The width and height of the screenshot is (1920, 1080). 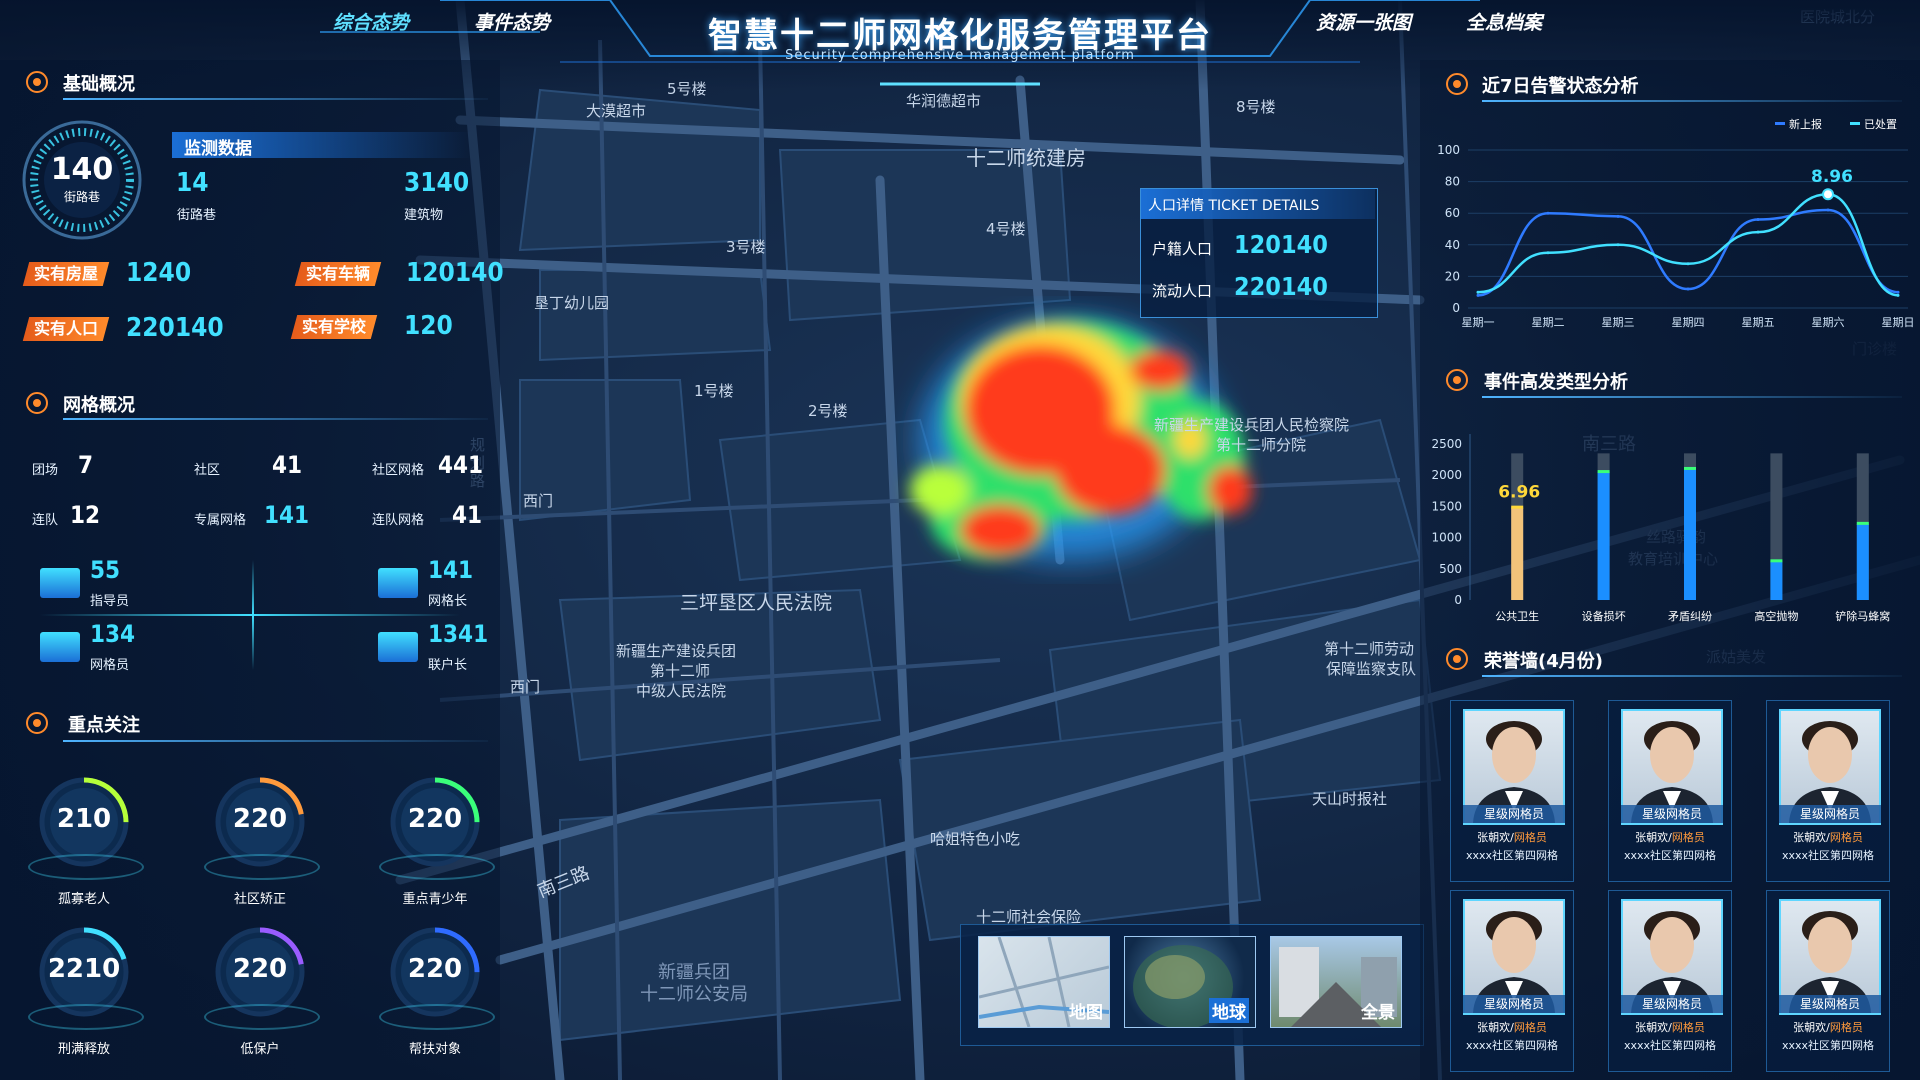 What do you see at coordinates (45, 470) in the screenshot?
I see `grid-stat-label: 团场` at bounding box center [45, 470].